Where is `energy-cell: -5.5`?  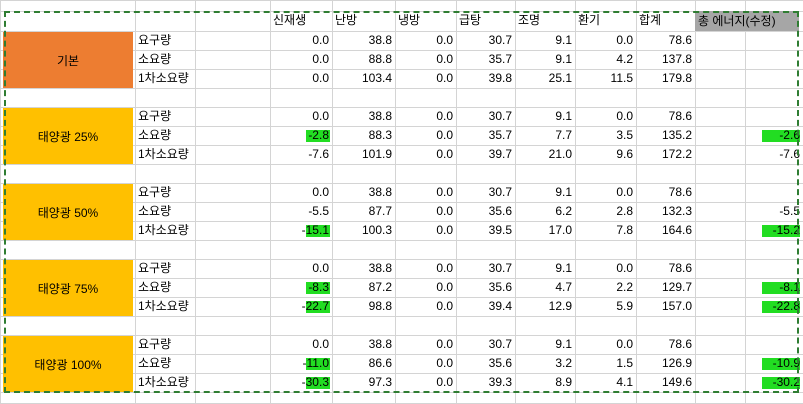 energy-cell: -5.5 is located at coordinates (789, 211).